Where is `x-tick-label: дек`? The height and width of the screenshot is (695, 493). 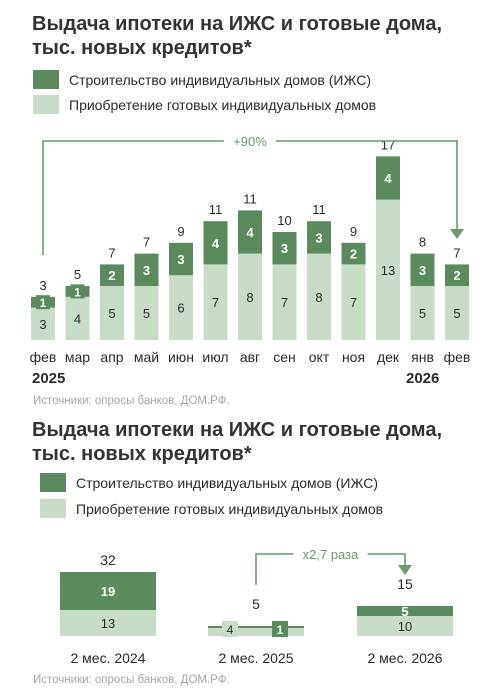 x-tick-label: дек is located at coordinates (388, 357).